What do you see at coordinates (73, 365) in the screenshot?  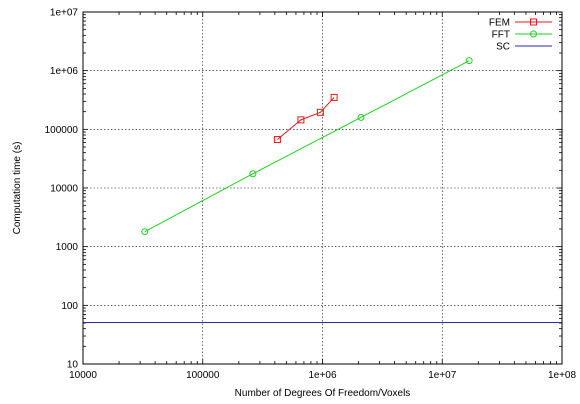 I see `y-tick-label: 10` at bounding box center [73, 365].